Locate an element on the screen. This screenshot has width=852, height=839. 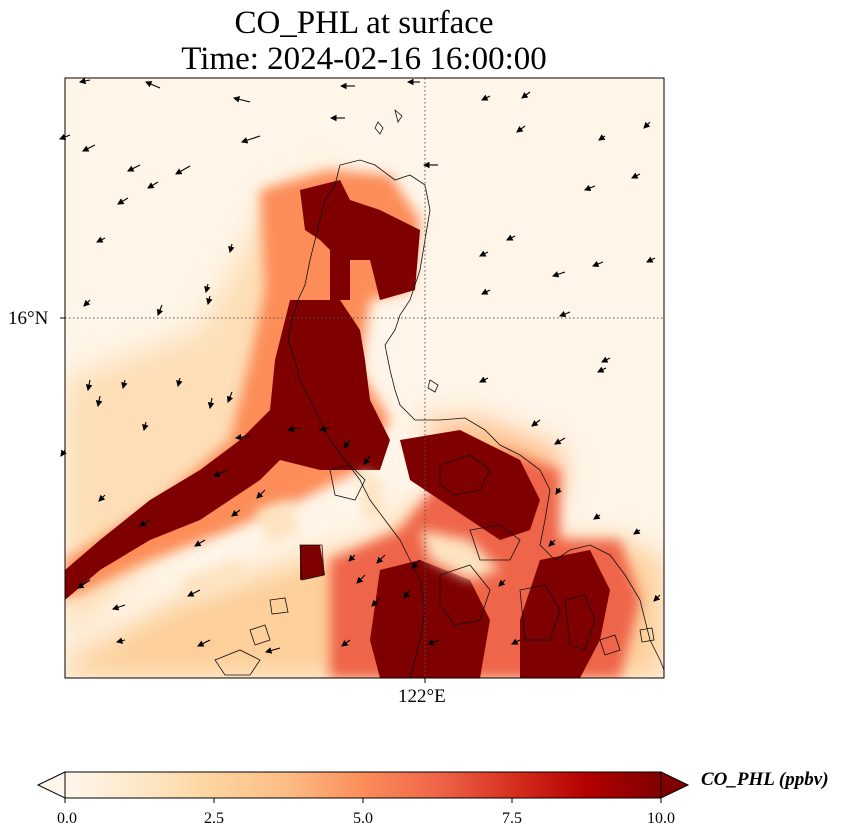
colorbar-tick-3: 7.5 is located at coordinates (512, 818).